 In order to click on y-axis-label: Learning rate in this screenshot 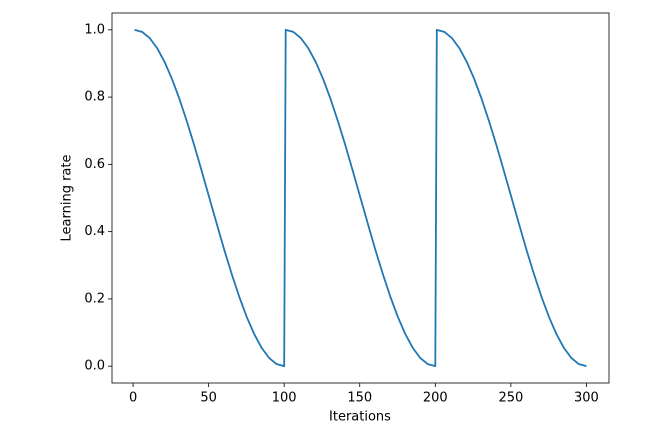, I will do `click(67, 198)`.